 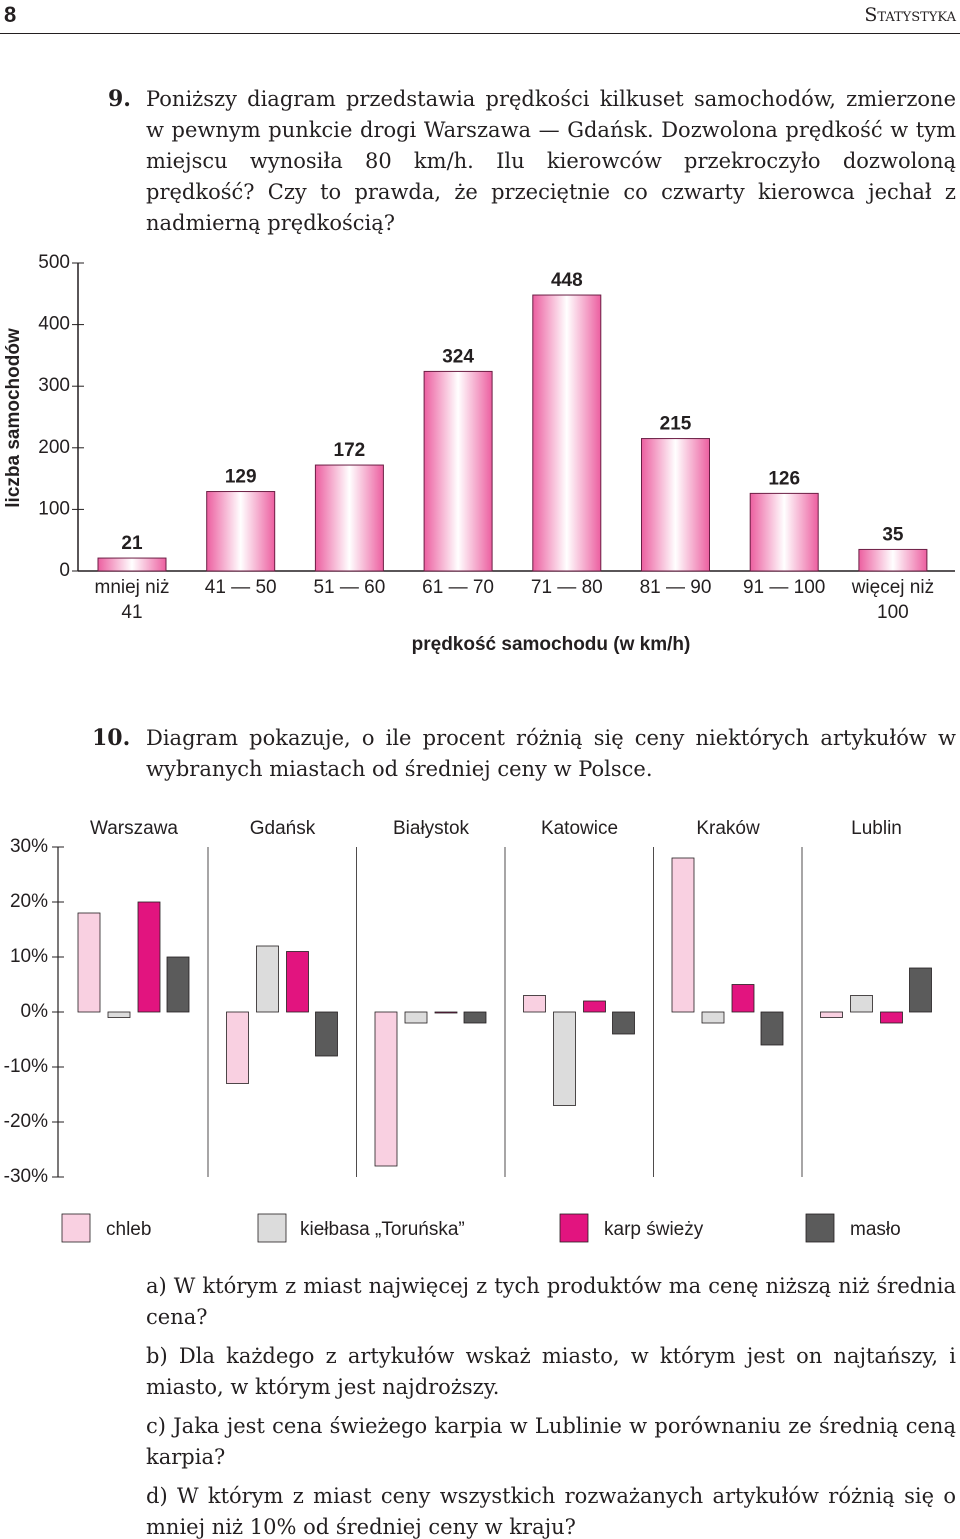 I want to click on y-axis-label: liczba samochodów, so click(x=13, y=418).